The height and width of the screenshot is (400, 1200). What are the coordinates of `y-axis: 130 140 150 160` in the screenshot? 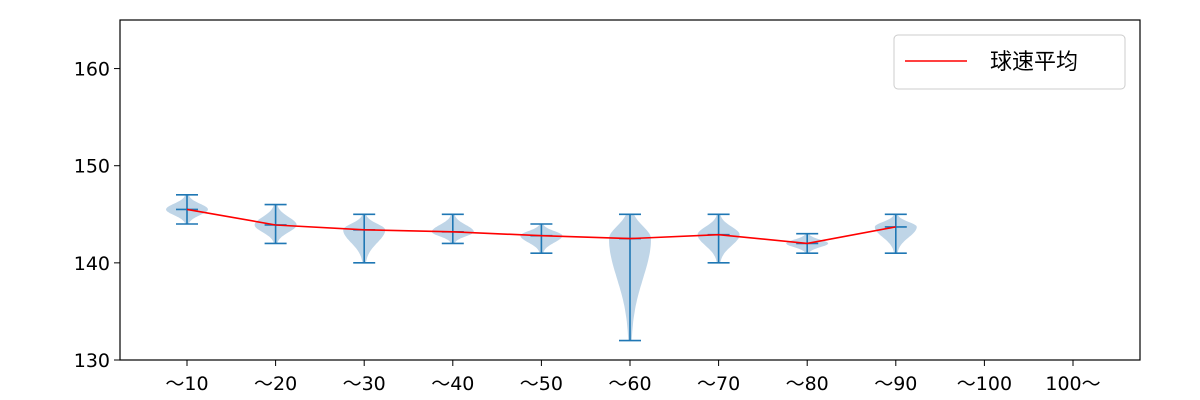 It's located at (97, 215).